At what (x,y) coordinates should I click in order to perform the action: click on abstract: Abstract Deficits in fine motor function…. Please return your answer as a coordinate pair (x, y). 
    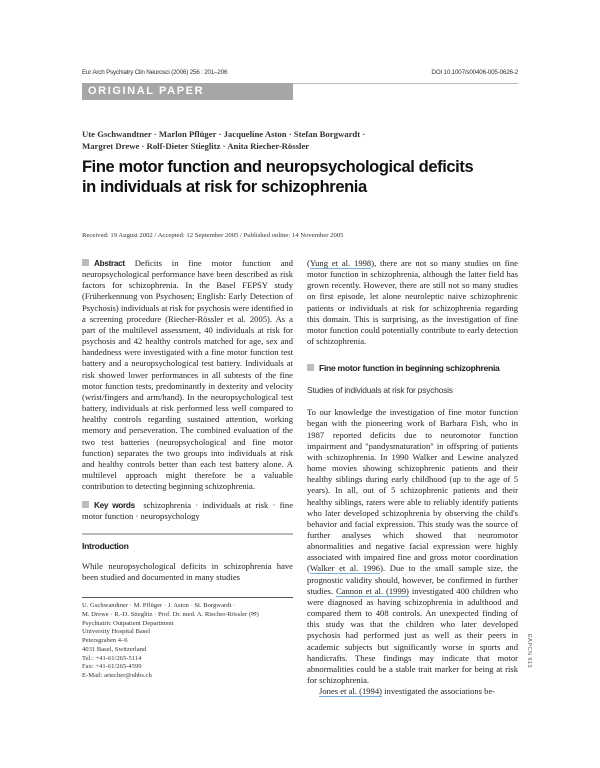
    Looking at the image, I should click on (187, 375).